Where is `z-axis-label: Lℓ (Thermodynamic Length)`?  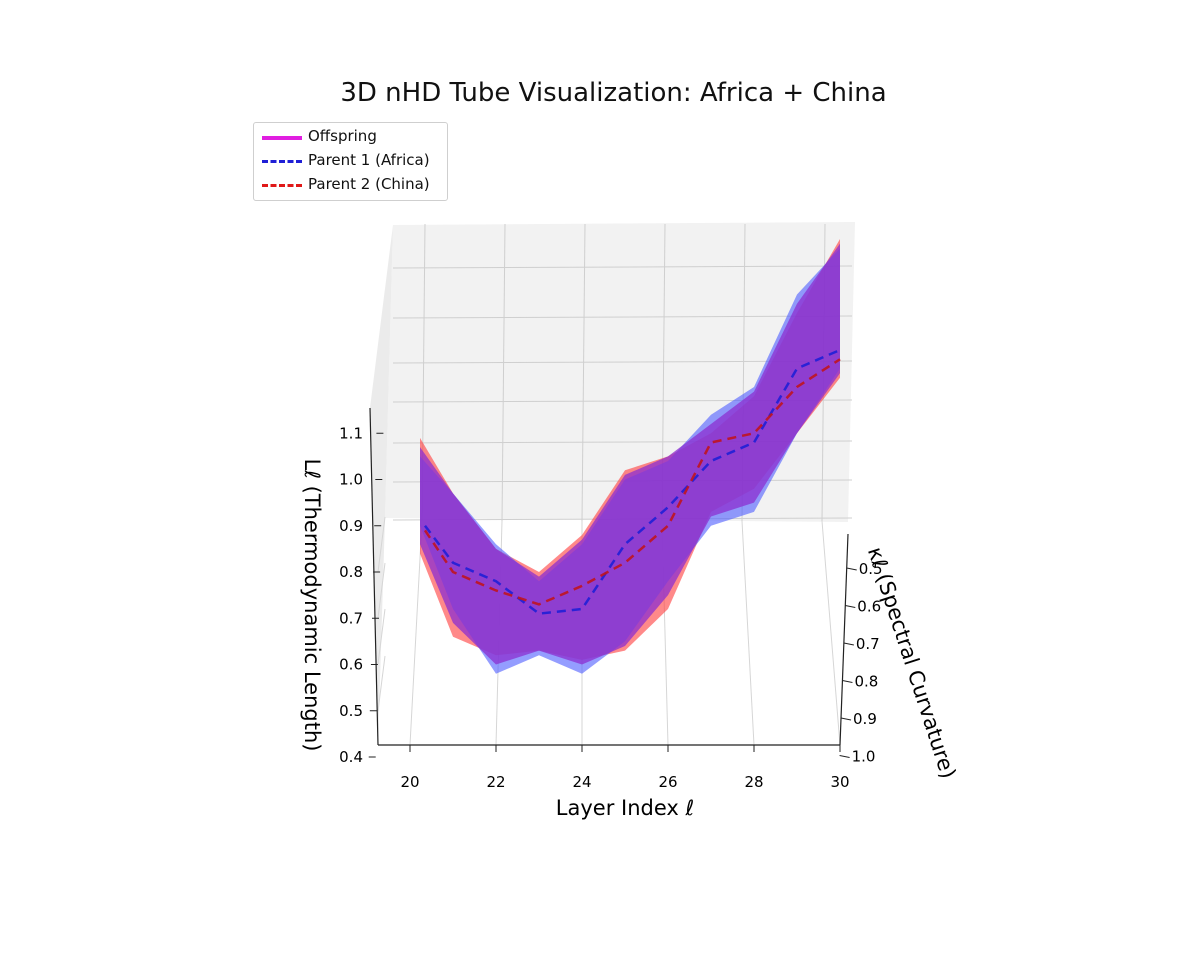
z-axis-label: Lℓ (Thermodynamic Length) is located at coordinates (312, 605).